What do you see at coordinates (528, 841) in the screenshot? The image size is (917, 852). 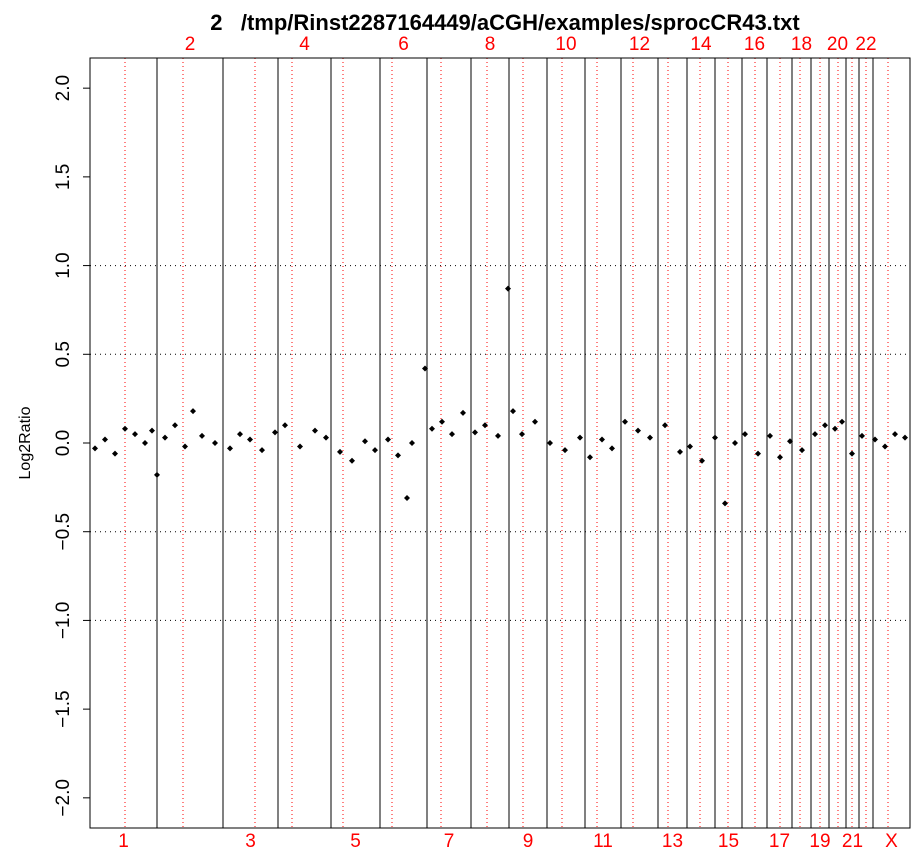 I see `chromosome-label: 9` at bounding box center [528, 841].